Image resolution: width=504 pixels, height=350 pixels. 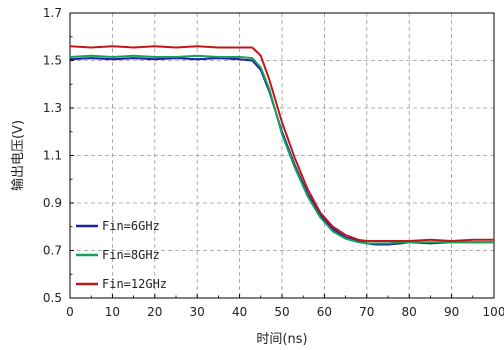 I want to click on legend: Fin=6GHz Fin=8GHz Fin=12GHz, so click(x=121, y=255).